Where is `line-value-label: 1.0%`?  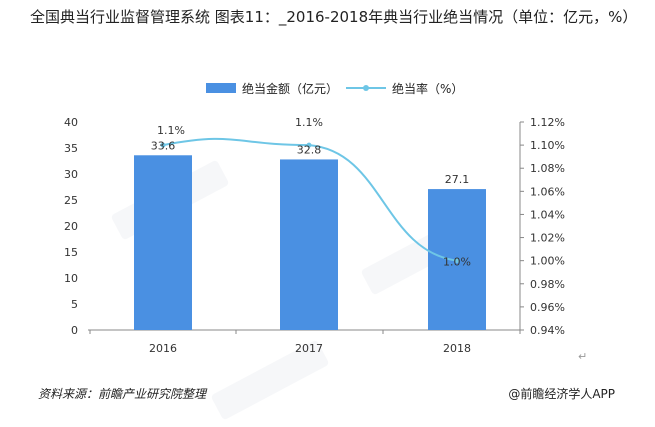 line-value-label: 1.0% is located at coordinates (457, 262).